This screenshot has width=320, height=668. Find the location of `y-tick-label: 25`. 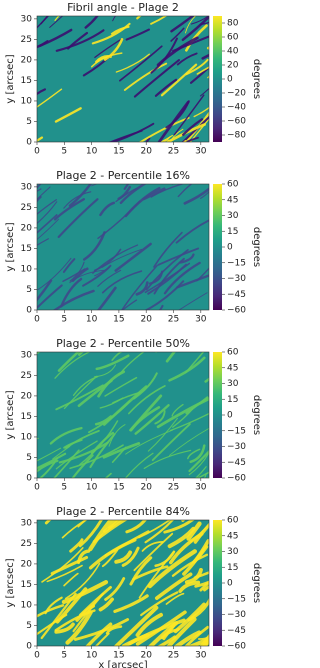

y-tick-label: 25 is located at coordinates (26, 40).